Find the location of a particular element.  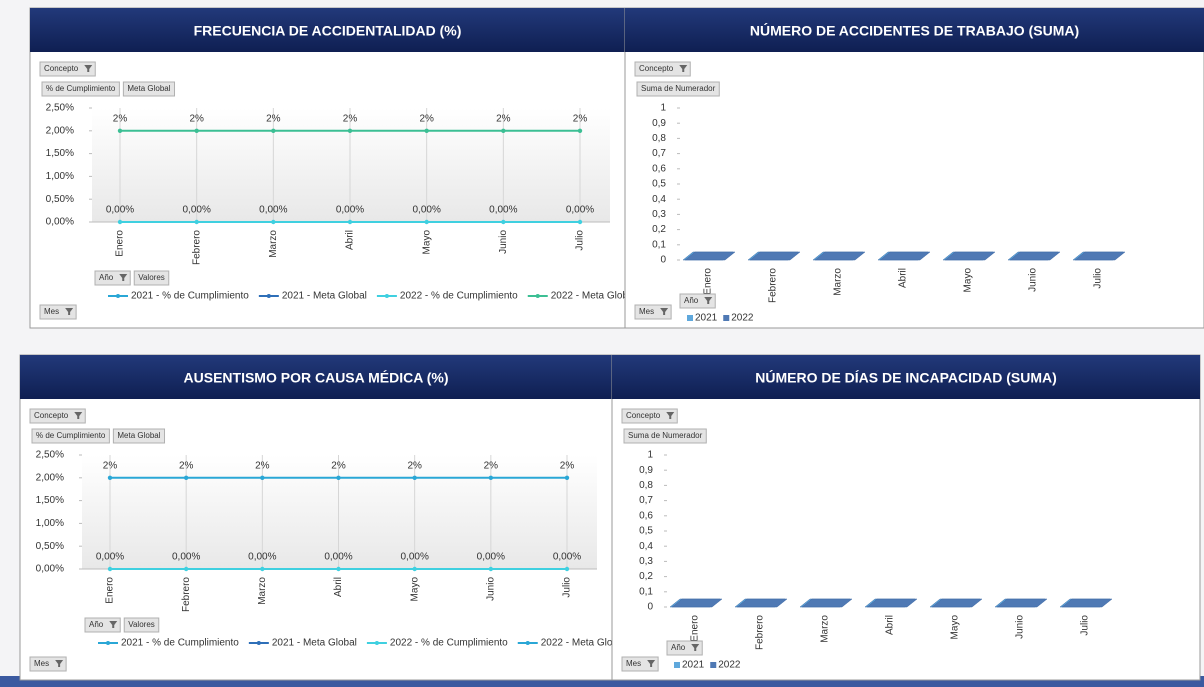

legend-label: 2021 is located at coordinates (706, 318).